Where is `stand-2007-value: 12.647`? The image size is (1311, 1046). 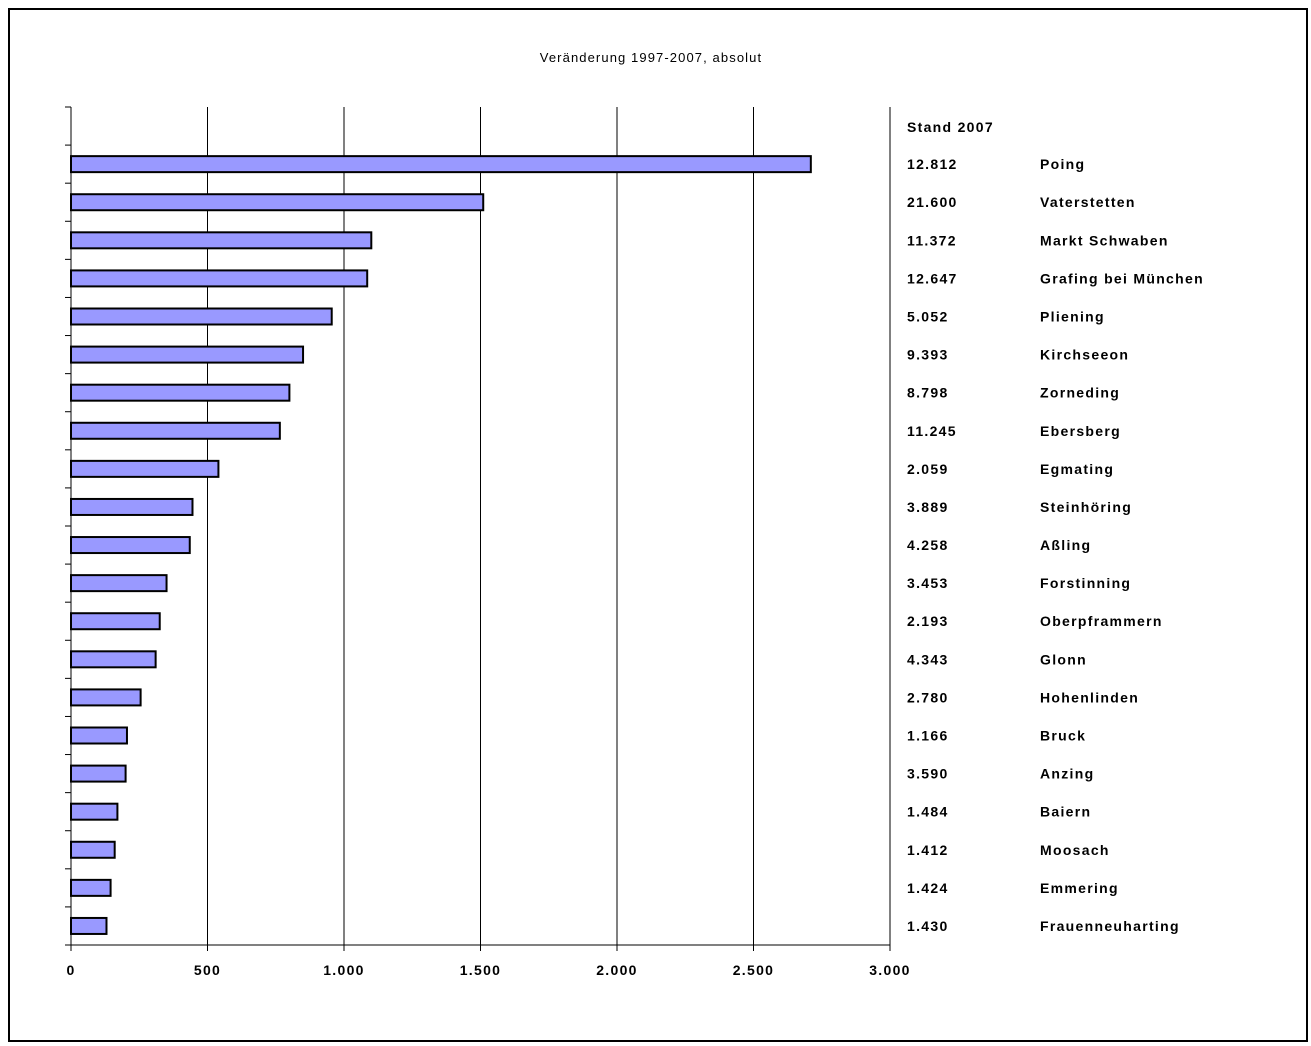 stand-2007-value: 12.647 is located at coordinates (932, 278).